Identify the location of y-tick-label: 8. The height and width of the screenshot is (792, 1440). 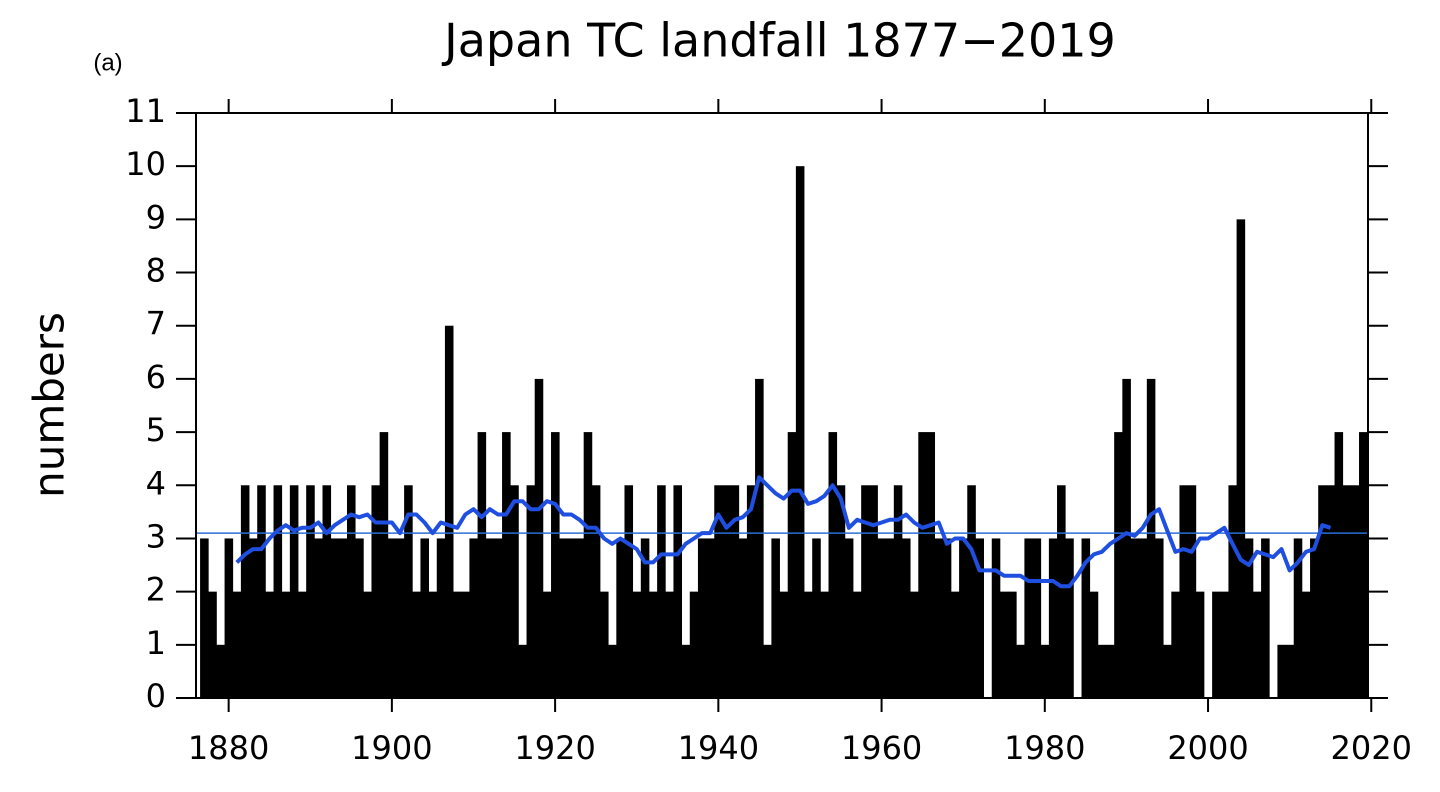
(156, 271).